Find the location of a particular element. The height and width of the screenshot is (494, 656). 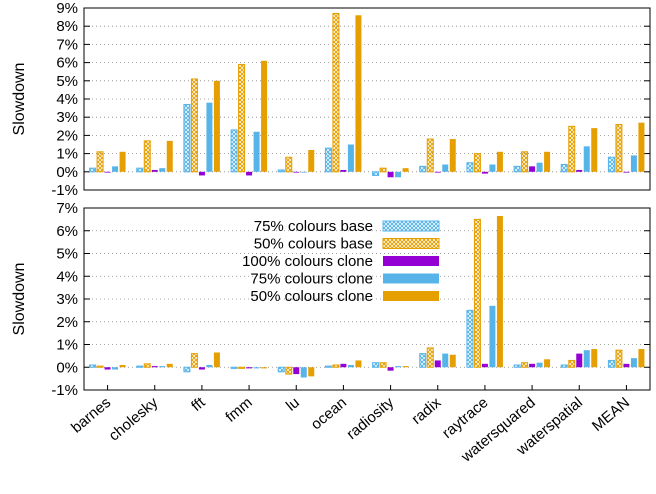

panel0-bar-lu-series4 is located at coordinates (311, 160).